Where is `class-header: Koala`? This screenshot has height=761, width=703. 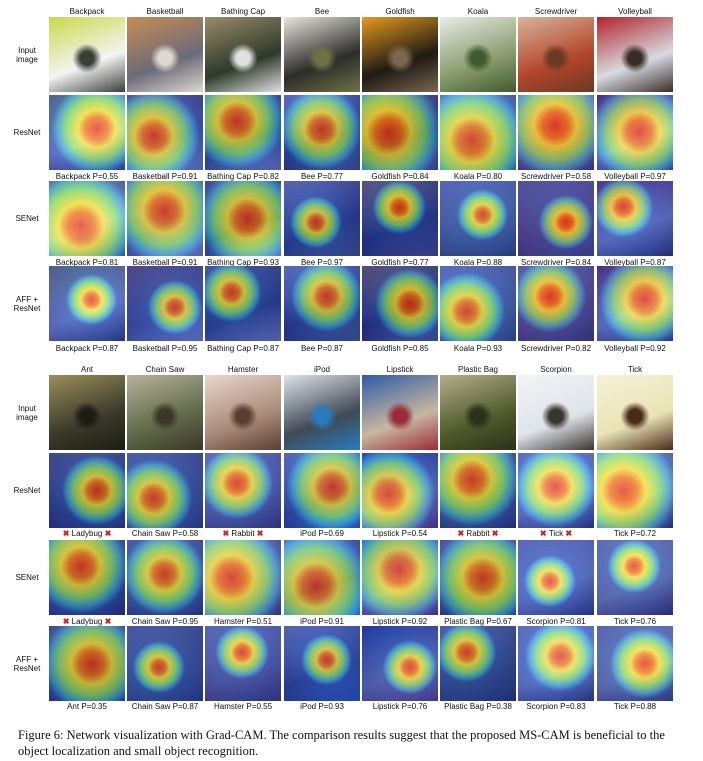 class-header: Koala is located at coordinates (478, 11).